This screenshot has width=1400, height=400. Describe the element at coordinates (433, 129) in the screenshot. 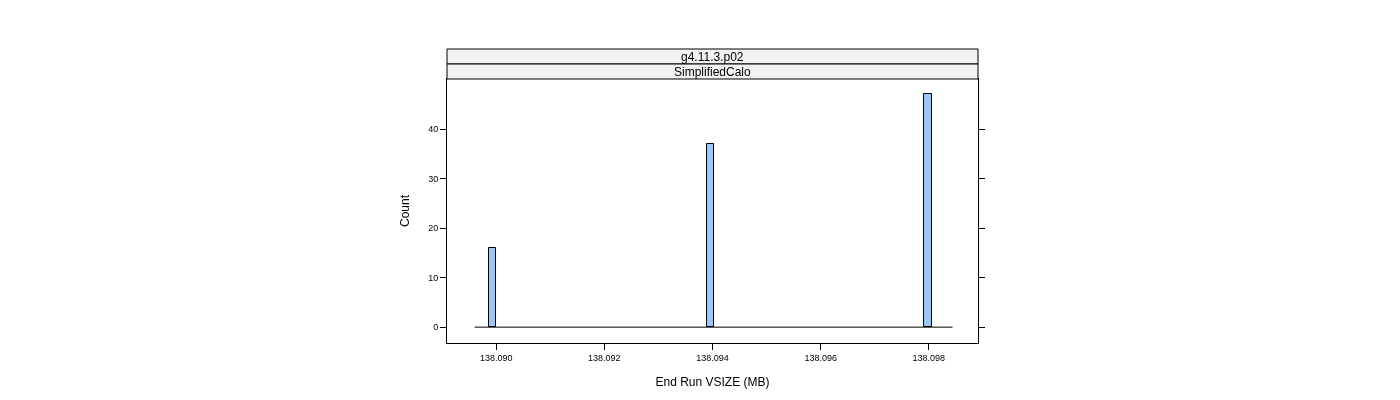

I see `y-tick-label: 40` at that location.